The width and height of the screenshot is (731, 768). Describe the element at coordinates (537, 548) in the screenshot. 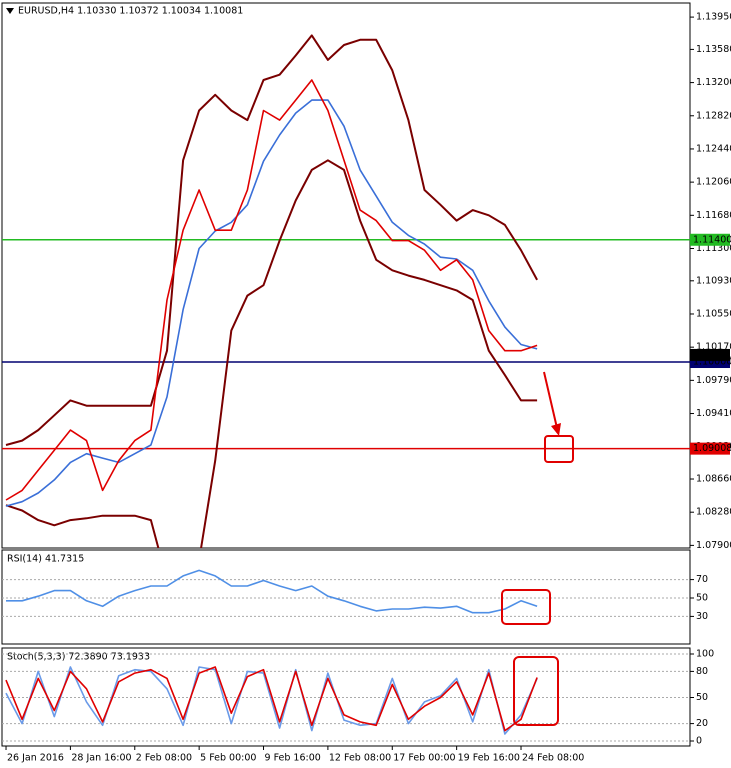

I see `annotations` at that location.